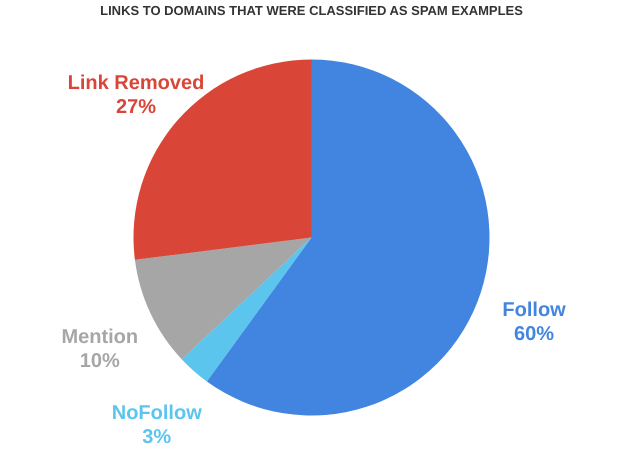 The image size is (623, 458). What do you see at coordinates (157, 413) in the screenshot?
I see `slice-label: NoFollow` at bounding box center [157, 413].